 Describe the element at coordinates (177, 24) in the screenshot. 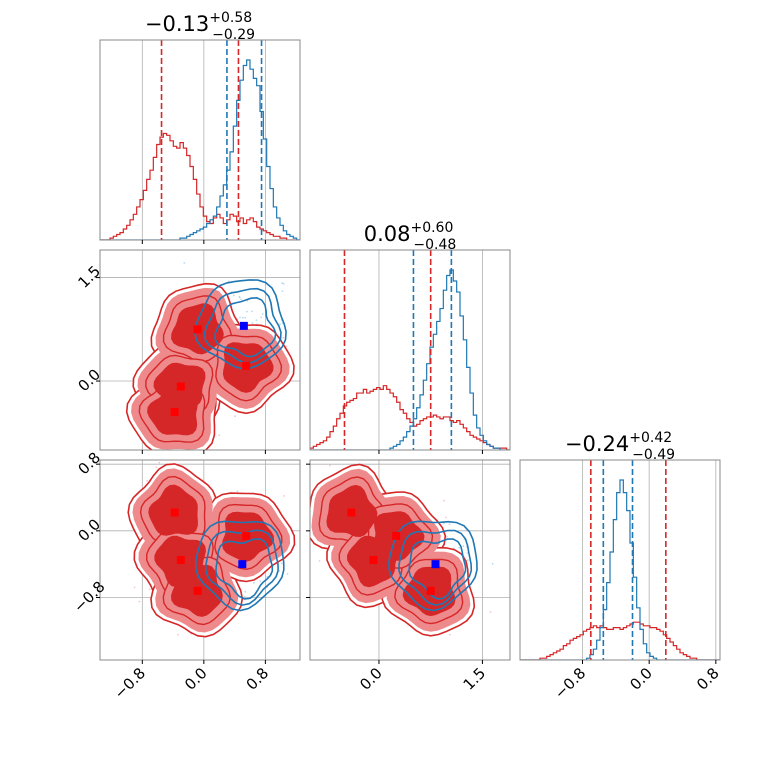

I see `title-p0-median: −0.13` at that location.